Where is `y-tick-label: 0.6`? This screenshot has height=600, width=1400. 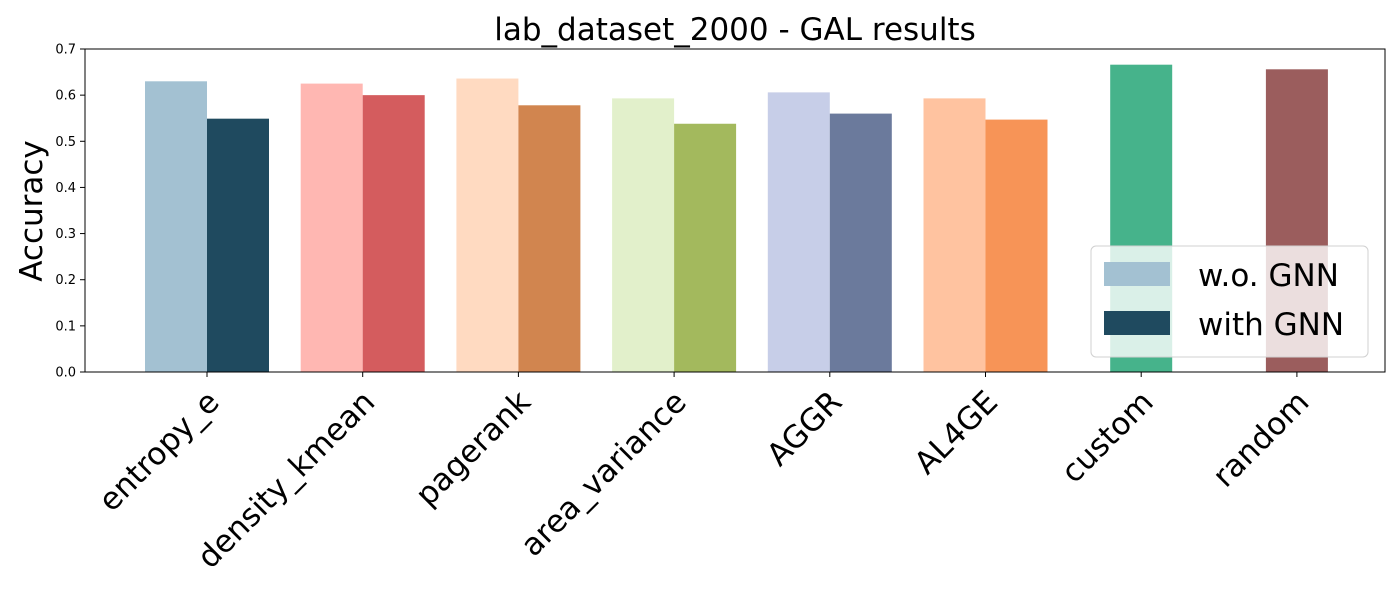
y-tick-label: 0.6 is located at coordinates (65, 96).